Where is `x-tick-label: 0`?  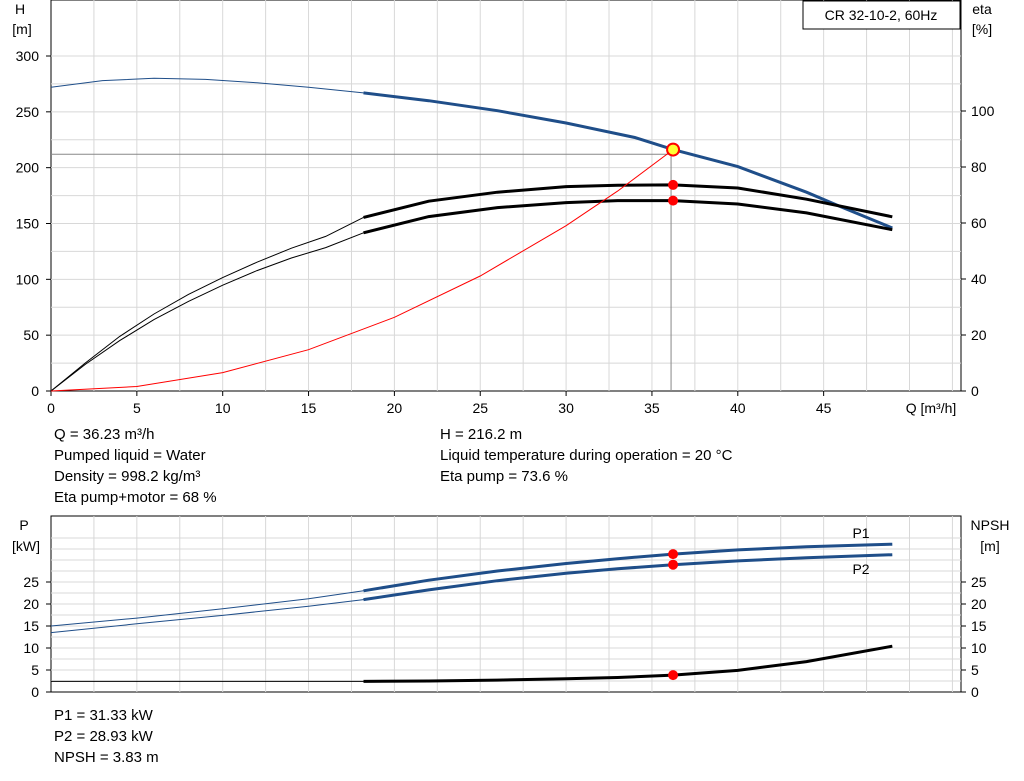 x-tick-label: 0 is located at coordinates (51, 408).